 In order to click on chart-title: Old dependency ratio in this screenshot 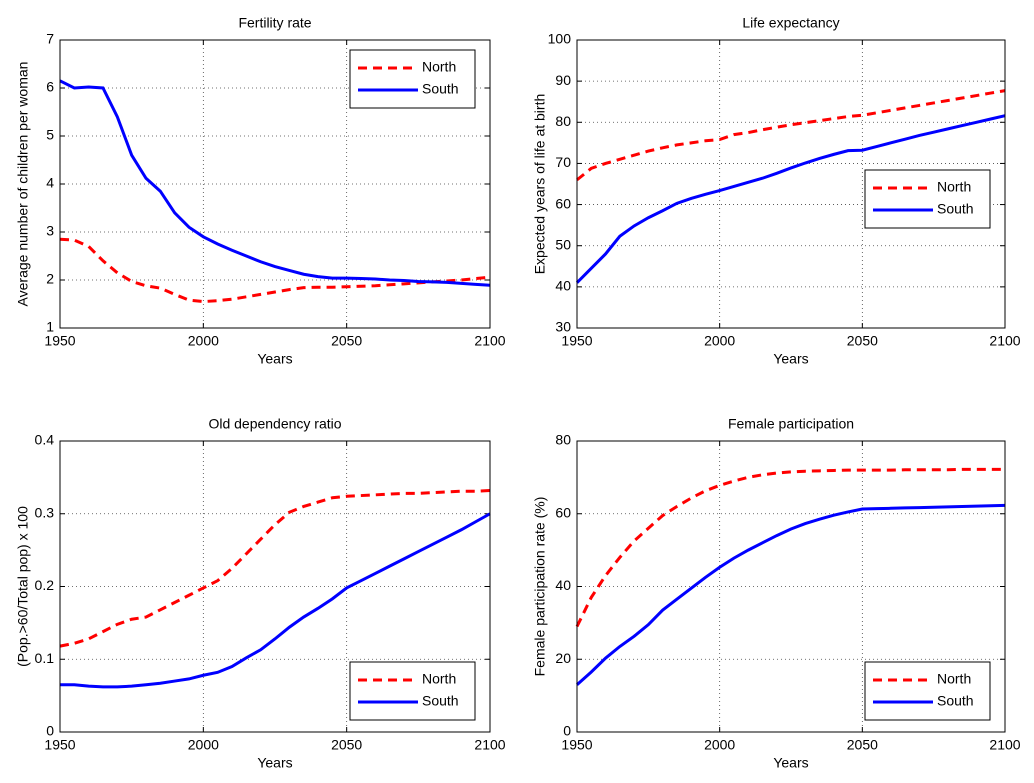, I will do `click(274, 424)`.